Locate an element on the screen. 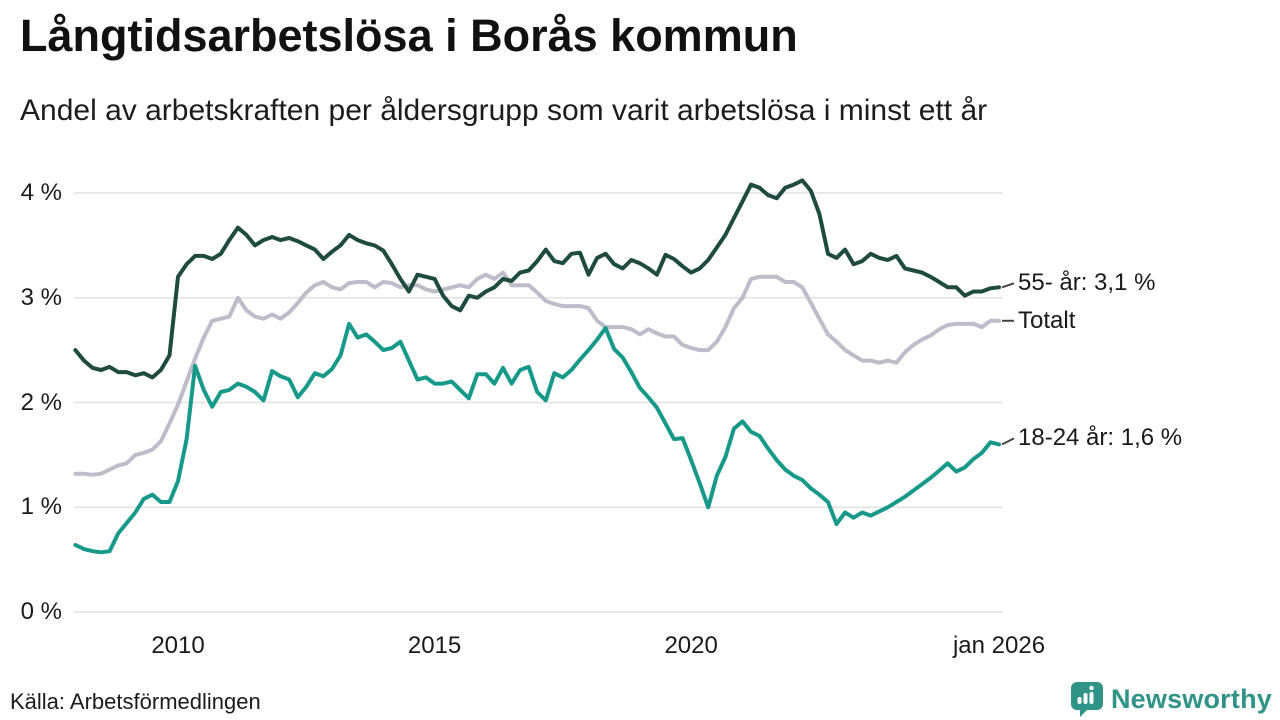  newsworthy-logo: Newsworthy is located at coordinates (1171, 699).